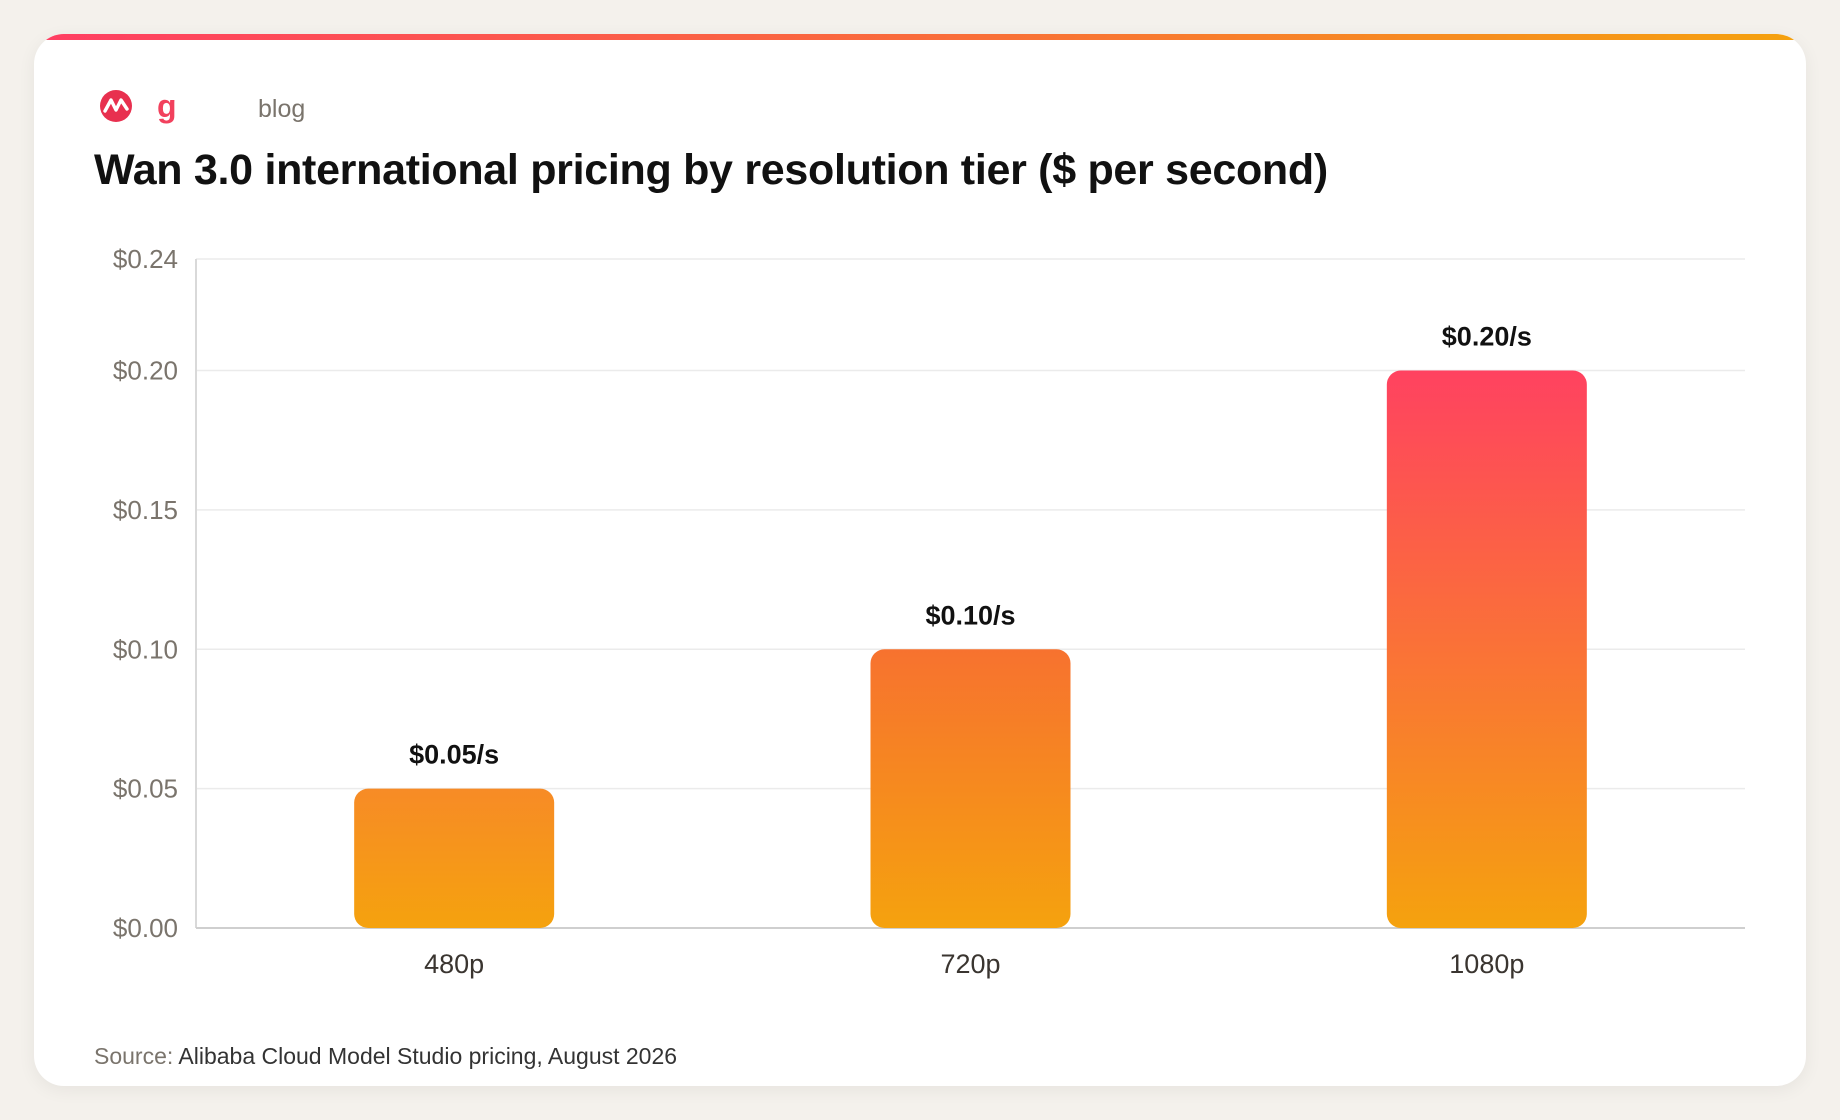 The height and width of the screenshot is (1120, 1840). Describe the element at coordinates (138, 106) in the screenshot. I see `brand: g` at that location.